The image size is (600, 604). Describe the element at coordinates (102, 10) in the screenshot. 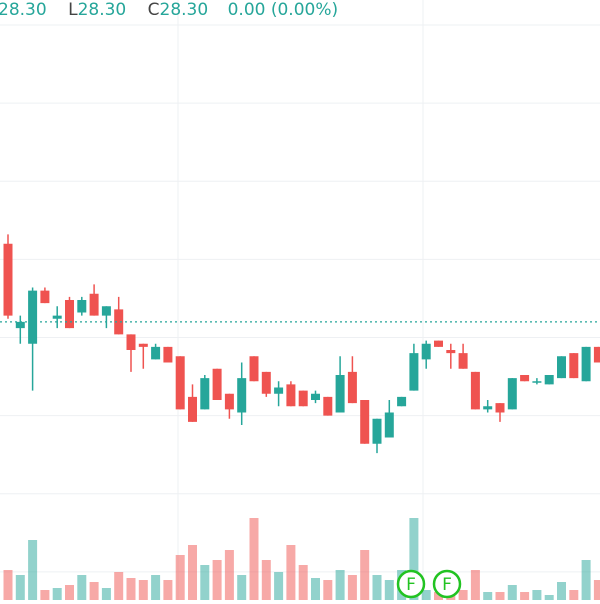

I see `low-value: 28.30` at that location.